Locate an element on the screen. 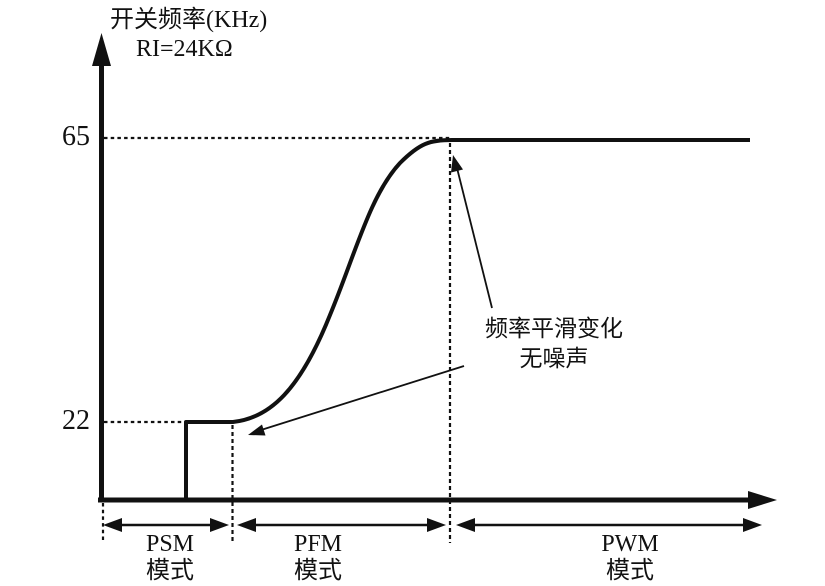 The height and width of the screenshot is (586, 825). x-axis is located at coordinates (437, 500).